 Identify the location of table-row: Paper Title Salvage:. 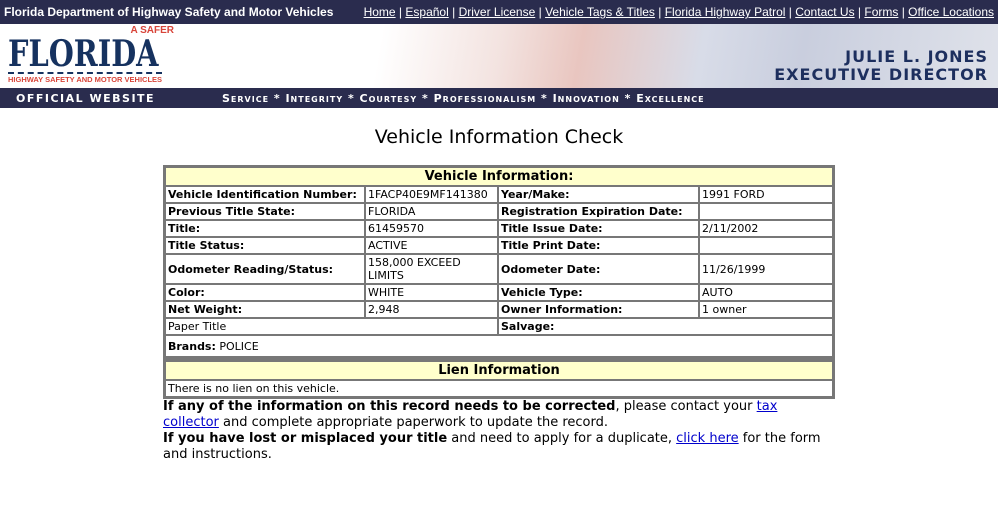
(499, 326).